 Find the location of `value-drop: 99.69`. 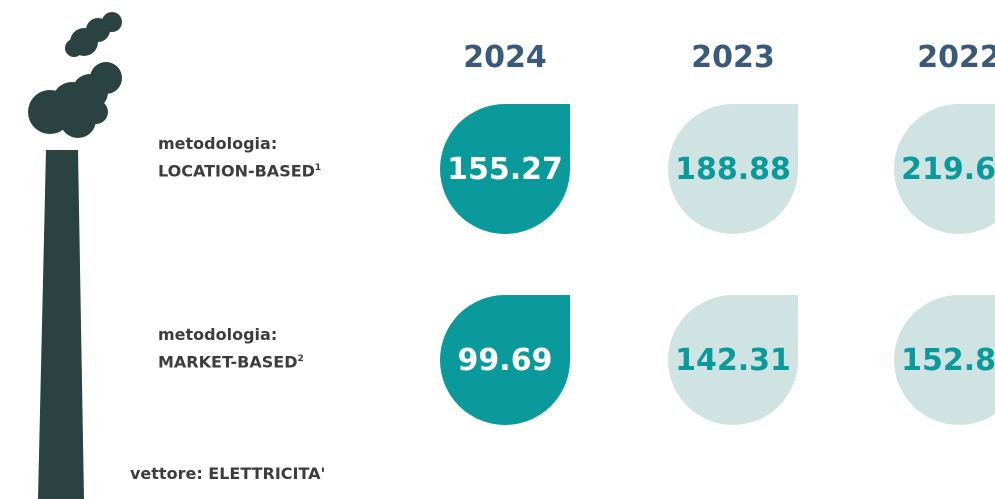

value-drop: 99.69 is located at coordinates (505, 360).